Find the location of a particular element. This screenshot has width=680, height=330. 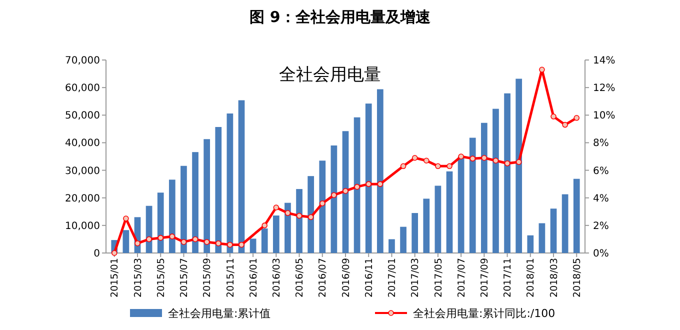

y-tick-label: 60,000 is located at coordinates (82, 88).